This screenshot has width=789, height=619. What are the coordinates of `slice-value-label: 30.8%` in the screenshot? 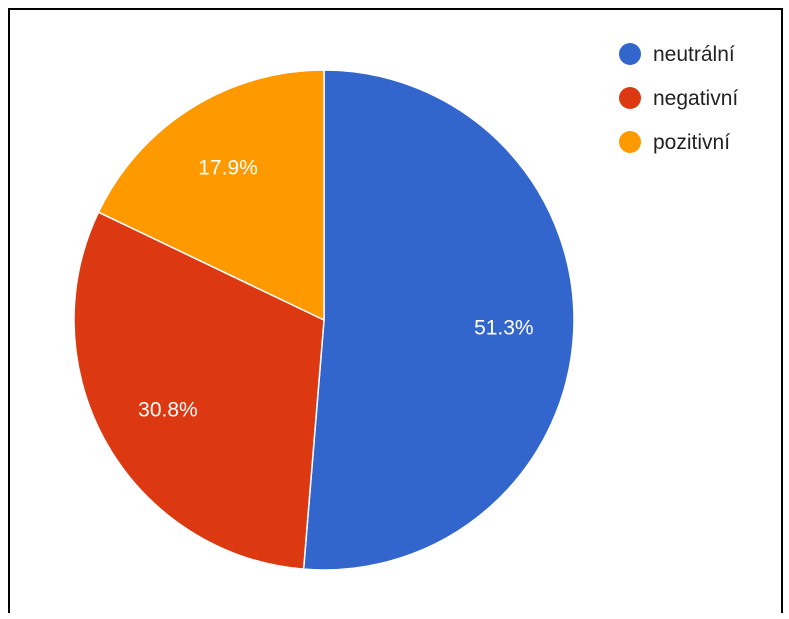 It's located at (168, 410).